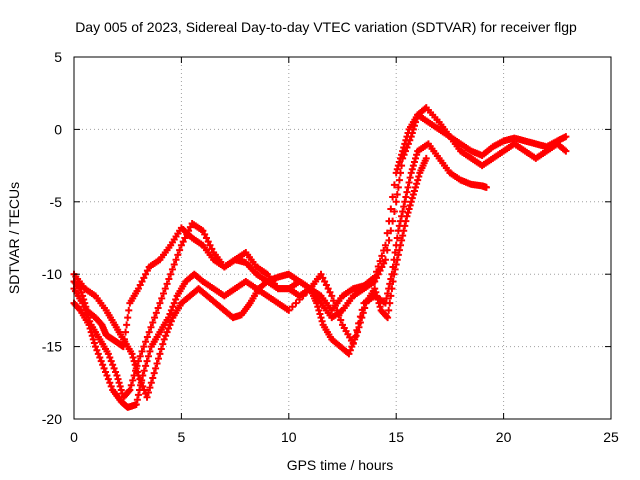 The width and height of the screenshot is (640, 480). Describe the element at coordinates (74, 437) in the screenshot. I see `x-tick-label: 0` at that location.